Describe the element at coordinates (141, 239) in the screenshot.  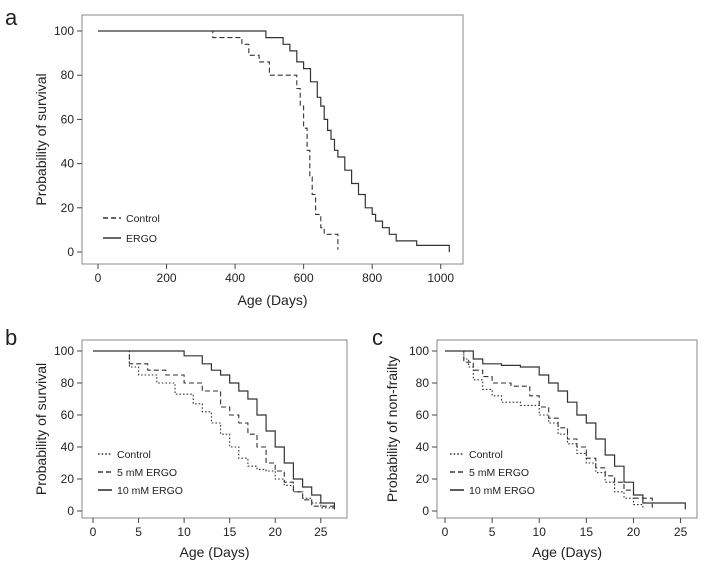
I see `legend-label: ERGO` at that location.